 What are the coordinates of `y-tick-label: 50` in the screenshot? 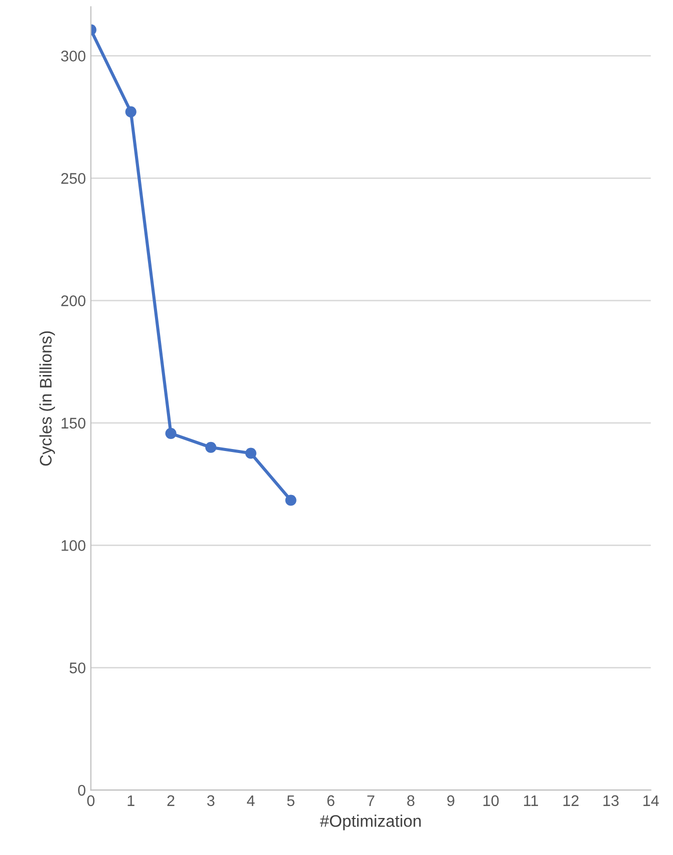 It's located at (78, 668).